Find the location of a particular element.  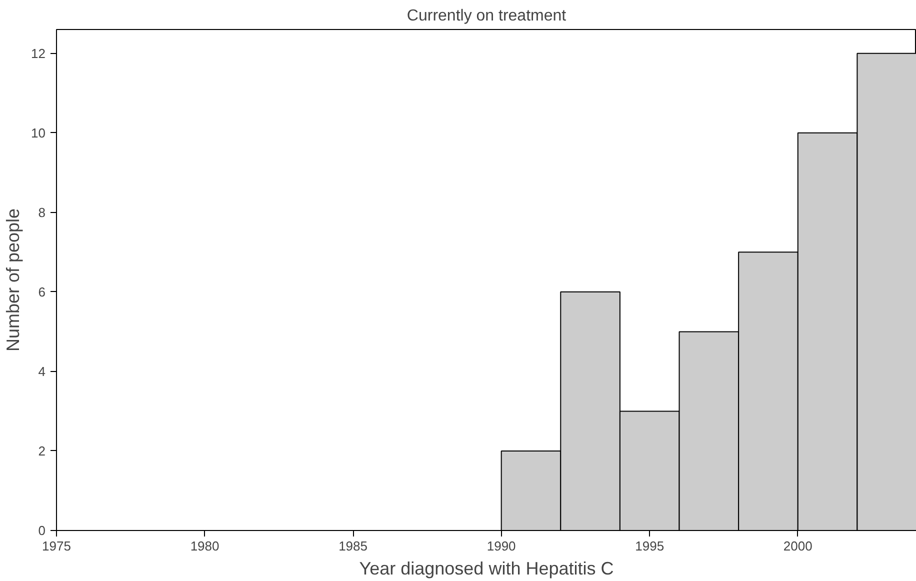

x-tick-label: 1980 is located at coordinates (205, 546).